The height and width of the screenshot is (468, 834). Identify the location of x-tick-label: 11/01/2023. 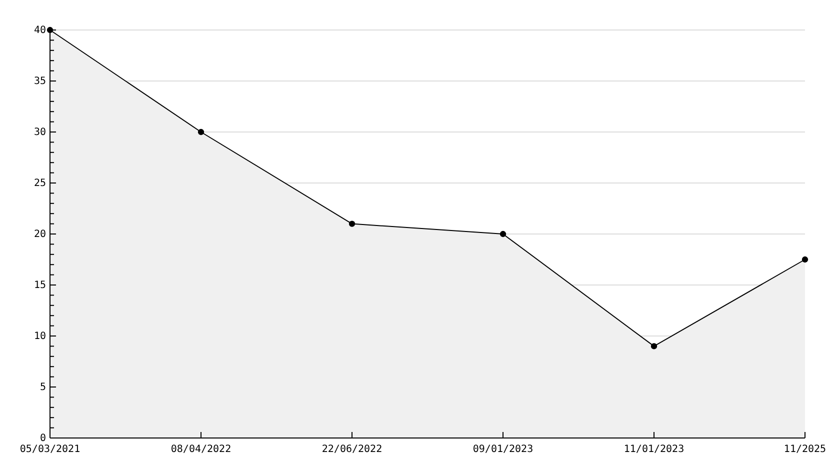
(654, 450).